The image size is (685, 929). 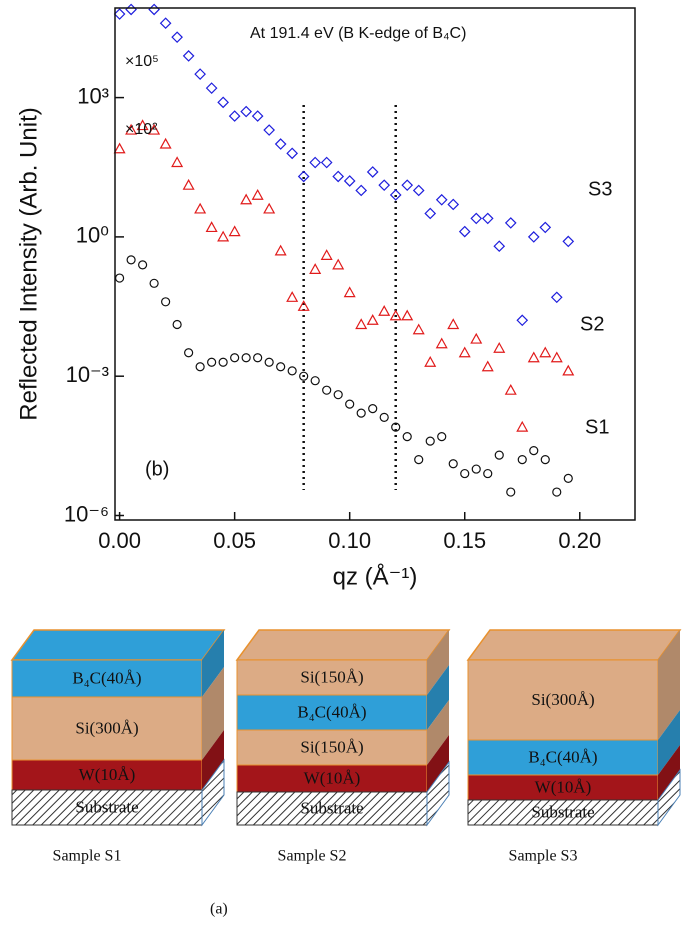 I want to click on x-tick-label: 0.00, so click(x=119, y=540).